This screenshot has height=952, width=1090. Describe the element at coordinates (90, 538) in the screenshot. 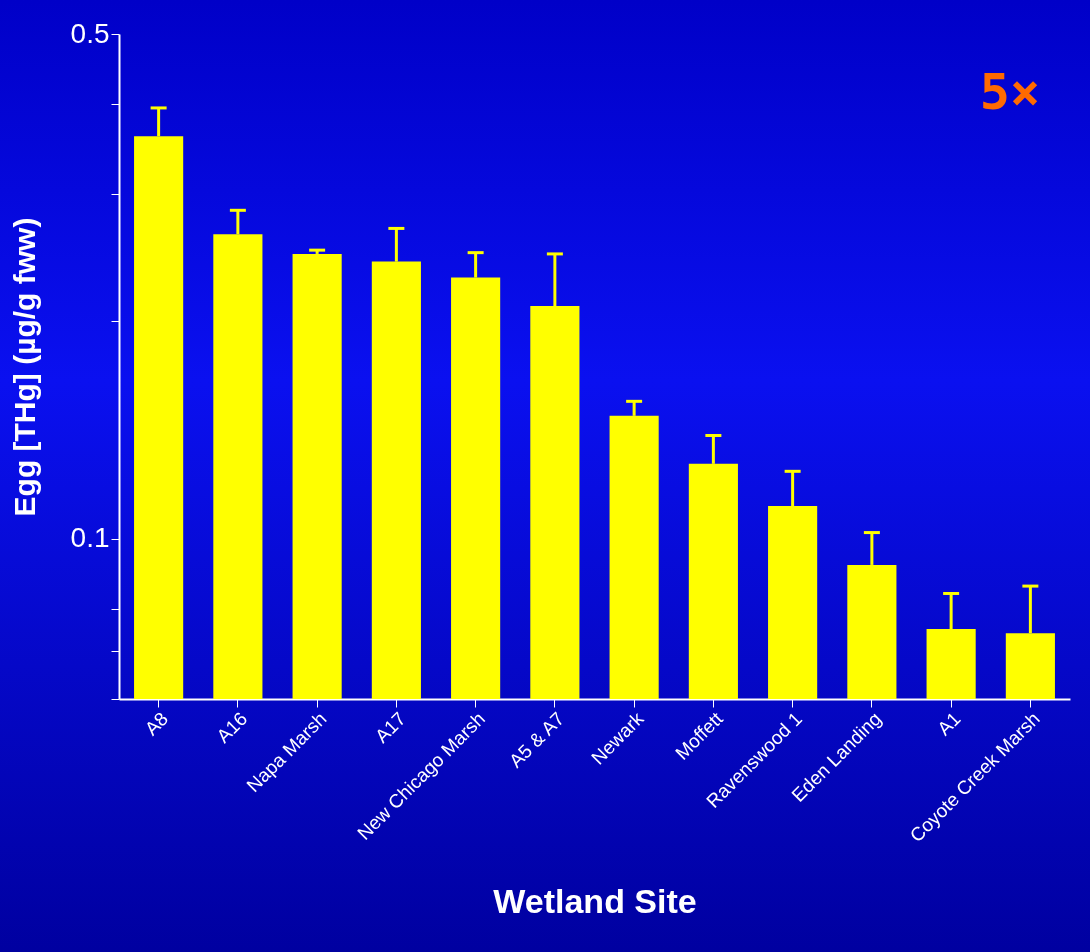

I see `y-tick-label: 0.1` at that location.